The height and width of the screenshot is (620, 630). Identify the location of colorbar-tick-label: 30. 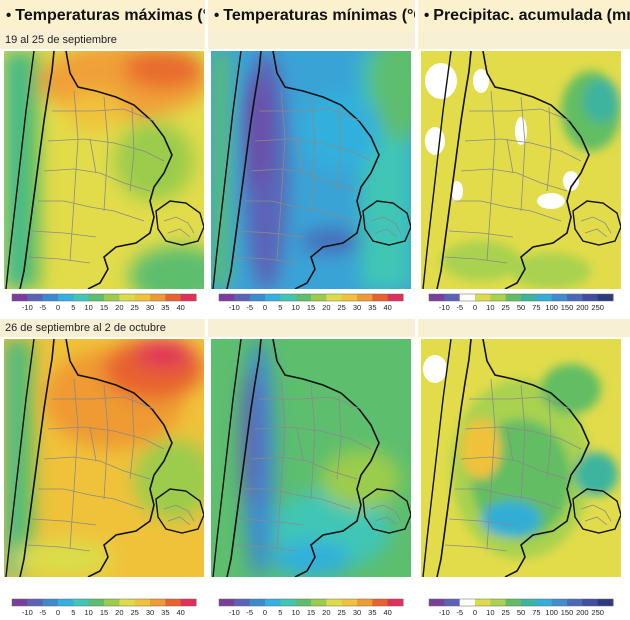
(357, 307).